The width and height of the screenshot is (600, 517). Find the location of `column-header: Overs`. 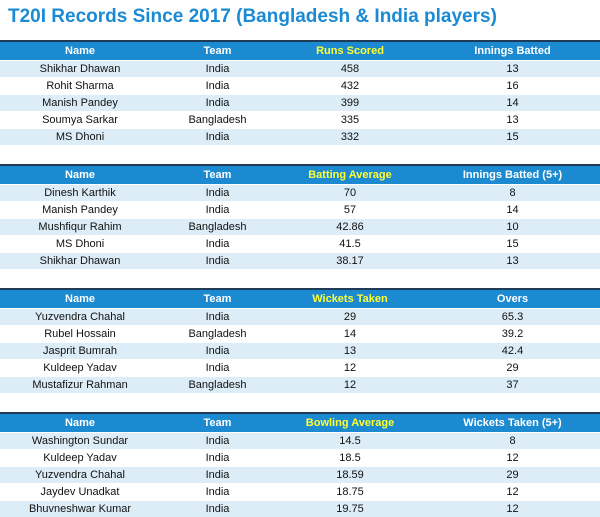

column-header: Overs is located at coordinates (512, 299).